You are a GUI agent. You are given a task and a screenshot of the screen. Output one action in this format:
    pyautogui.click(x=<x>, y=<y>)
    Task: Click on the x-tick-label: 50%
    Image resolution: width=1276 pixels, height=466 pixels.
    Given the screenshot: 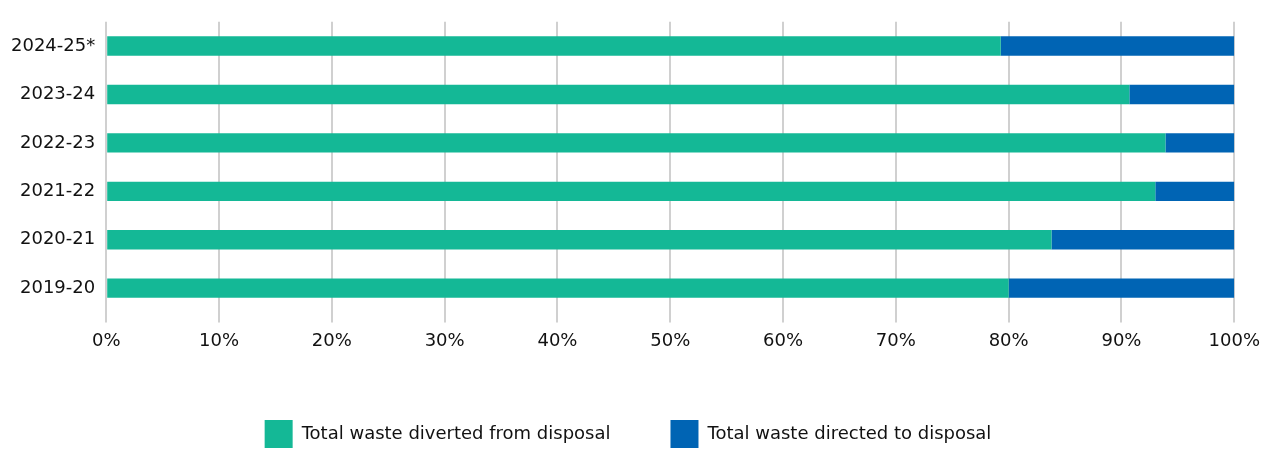 What is the action you would take?
    pyautogui.click(x=670, y=339)
    